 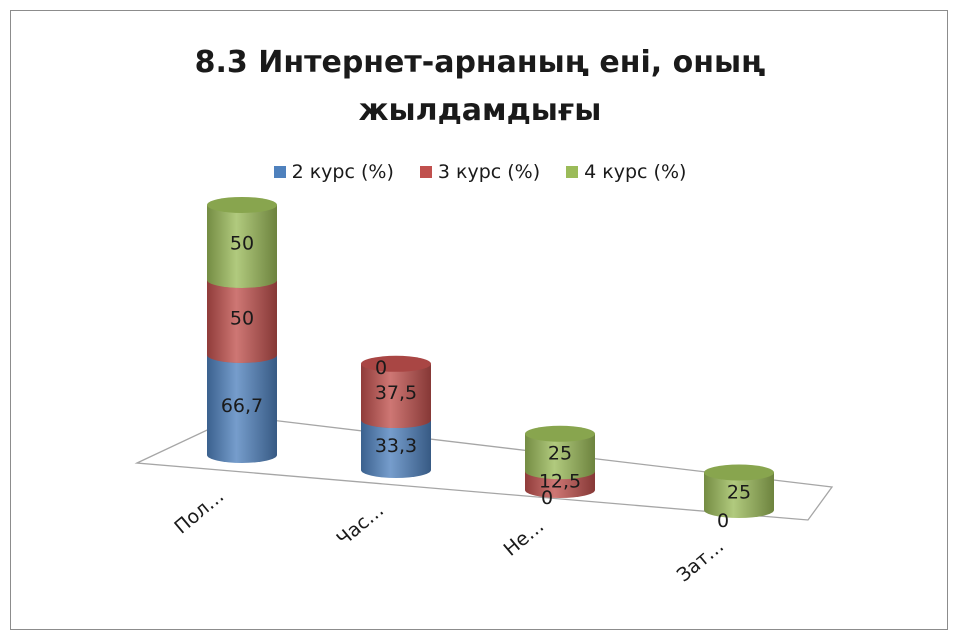 What do you see at coordinates (396, 446) in the screenshot?
I see `data-label-2-1: 33,3` at bounding box center [396, 446].